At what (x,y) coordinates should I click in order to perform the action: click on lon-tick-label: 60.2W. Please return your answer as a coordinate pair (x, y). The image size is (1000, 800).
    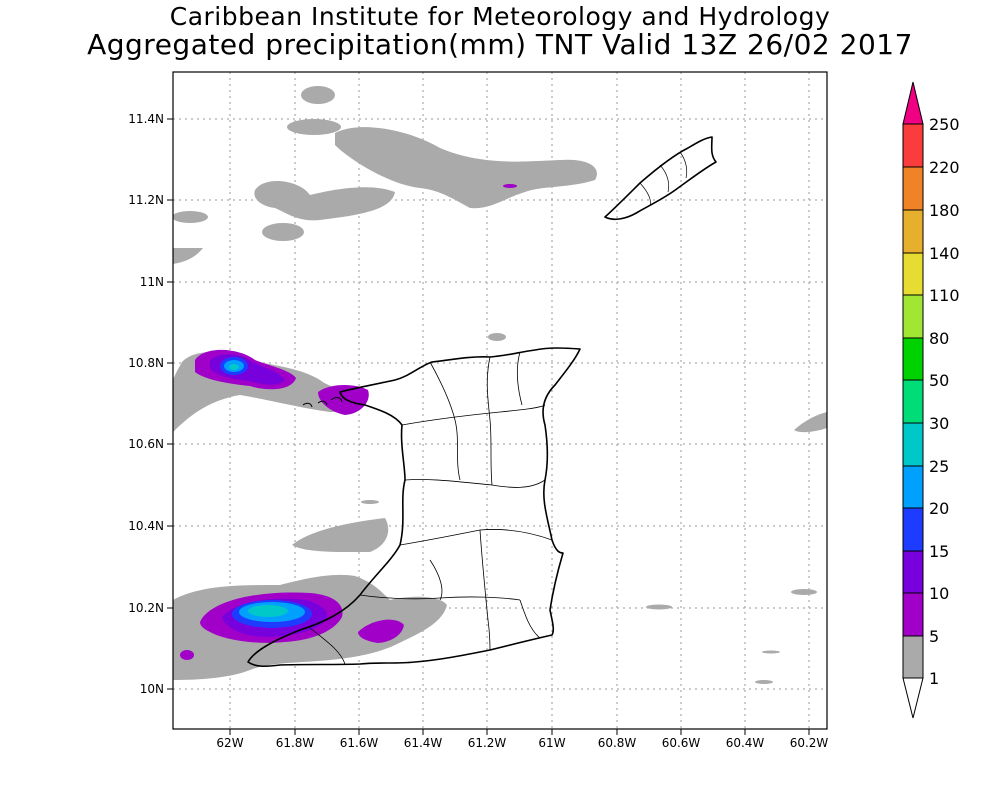
    Looking at the image, I should click on (809, 743).